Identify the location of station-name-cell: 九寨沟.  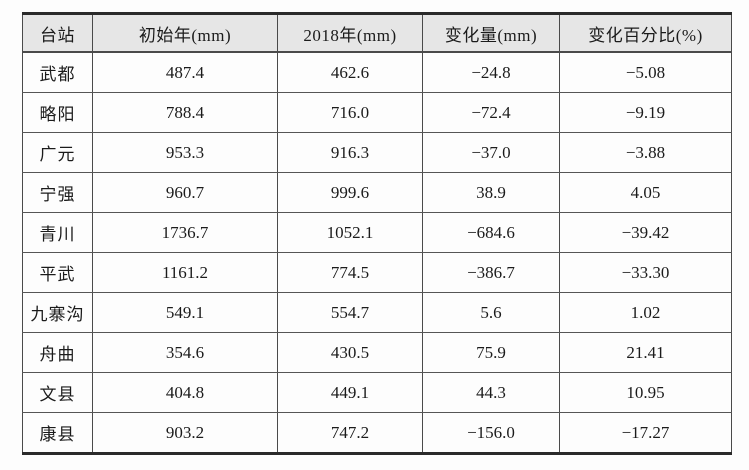
(57, 312).